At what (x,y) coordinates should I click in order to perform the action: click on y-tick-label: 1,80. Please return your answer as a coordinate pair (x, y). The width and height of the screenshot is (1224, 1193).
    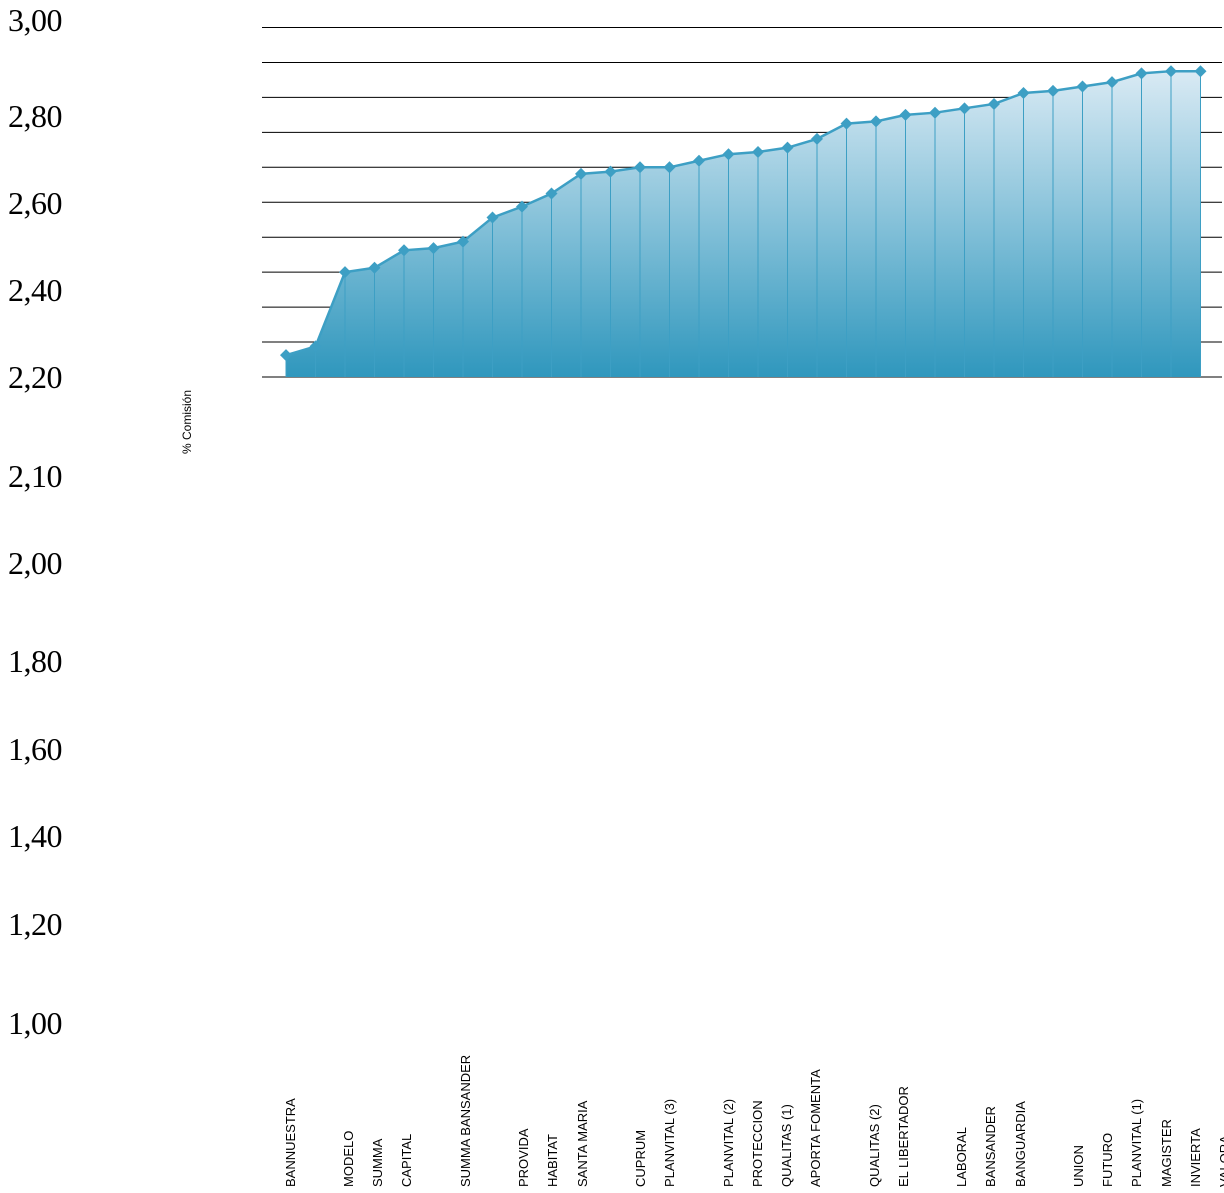
    Looking at the image, I should click on (35, 661).